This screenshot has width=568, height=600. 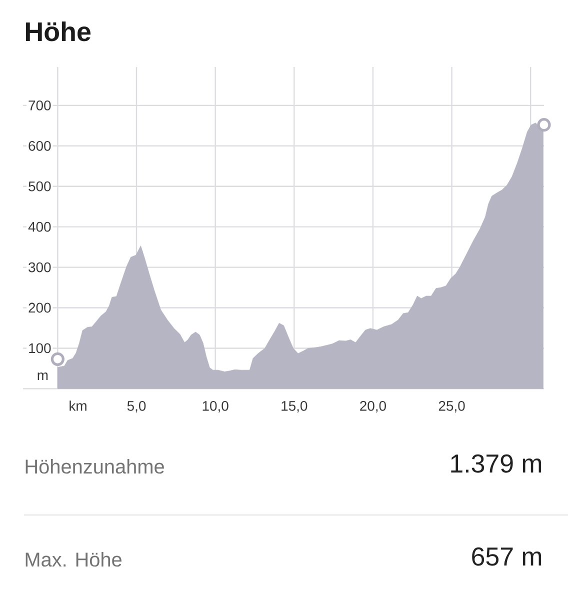 What do you see at coordinates (58, 31) in the screenshot?
I see `chart-title: Höhe` at bounding box center [58, 31].